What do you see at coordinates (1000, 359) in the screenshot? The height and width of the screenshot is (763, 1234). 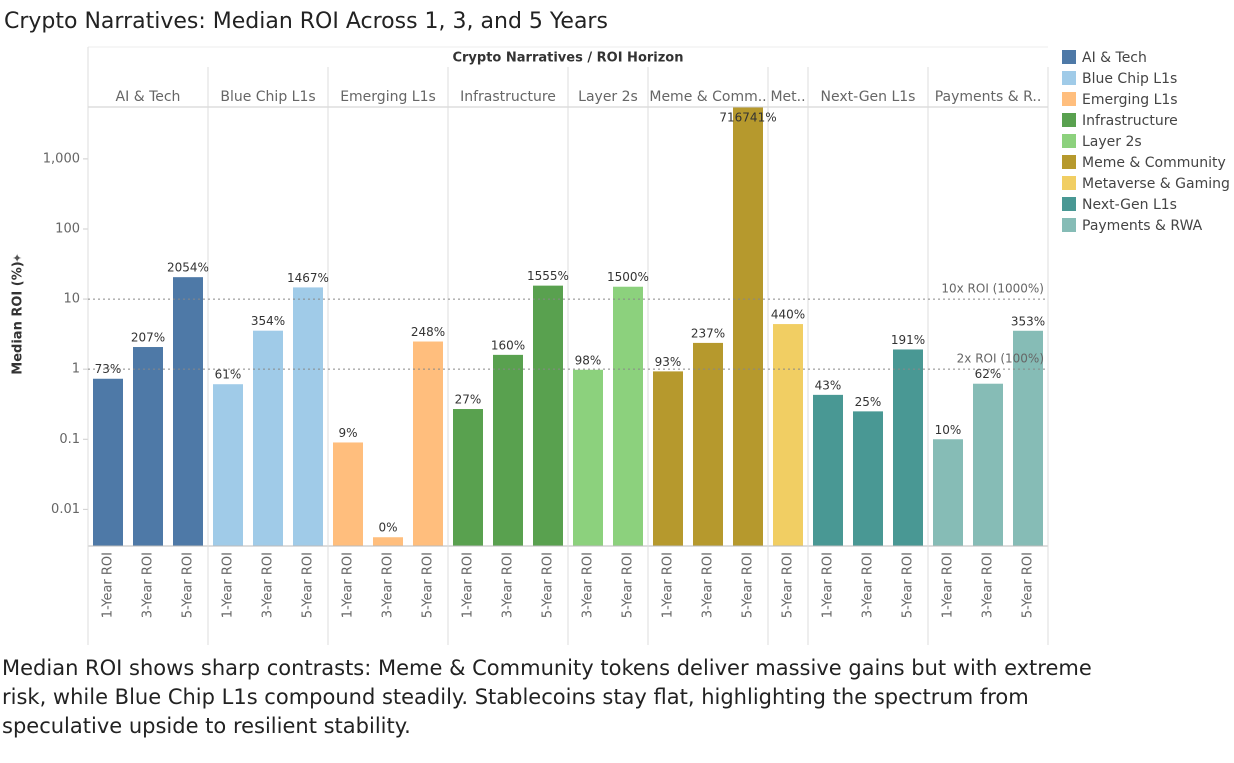 I see `reference-label: 2x ROI (100%)` at bounding box center [1000, 359].